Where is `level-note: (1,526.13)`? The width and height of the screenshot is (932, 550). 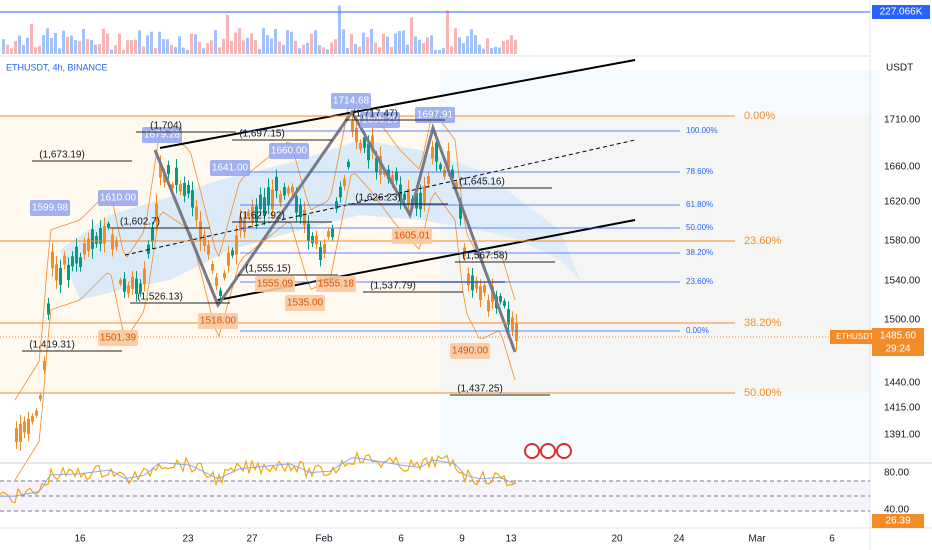
level-note: (1,526.13) is located at coordinates (160, 297).